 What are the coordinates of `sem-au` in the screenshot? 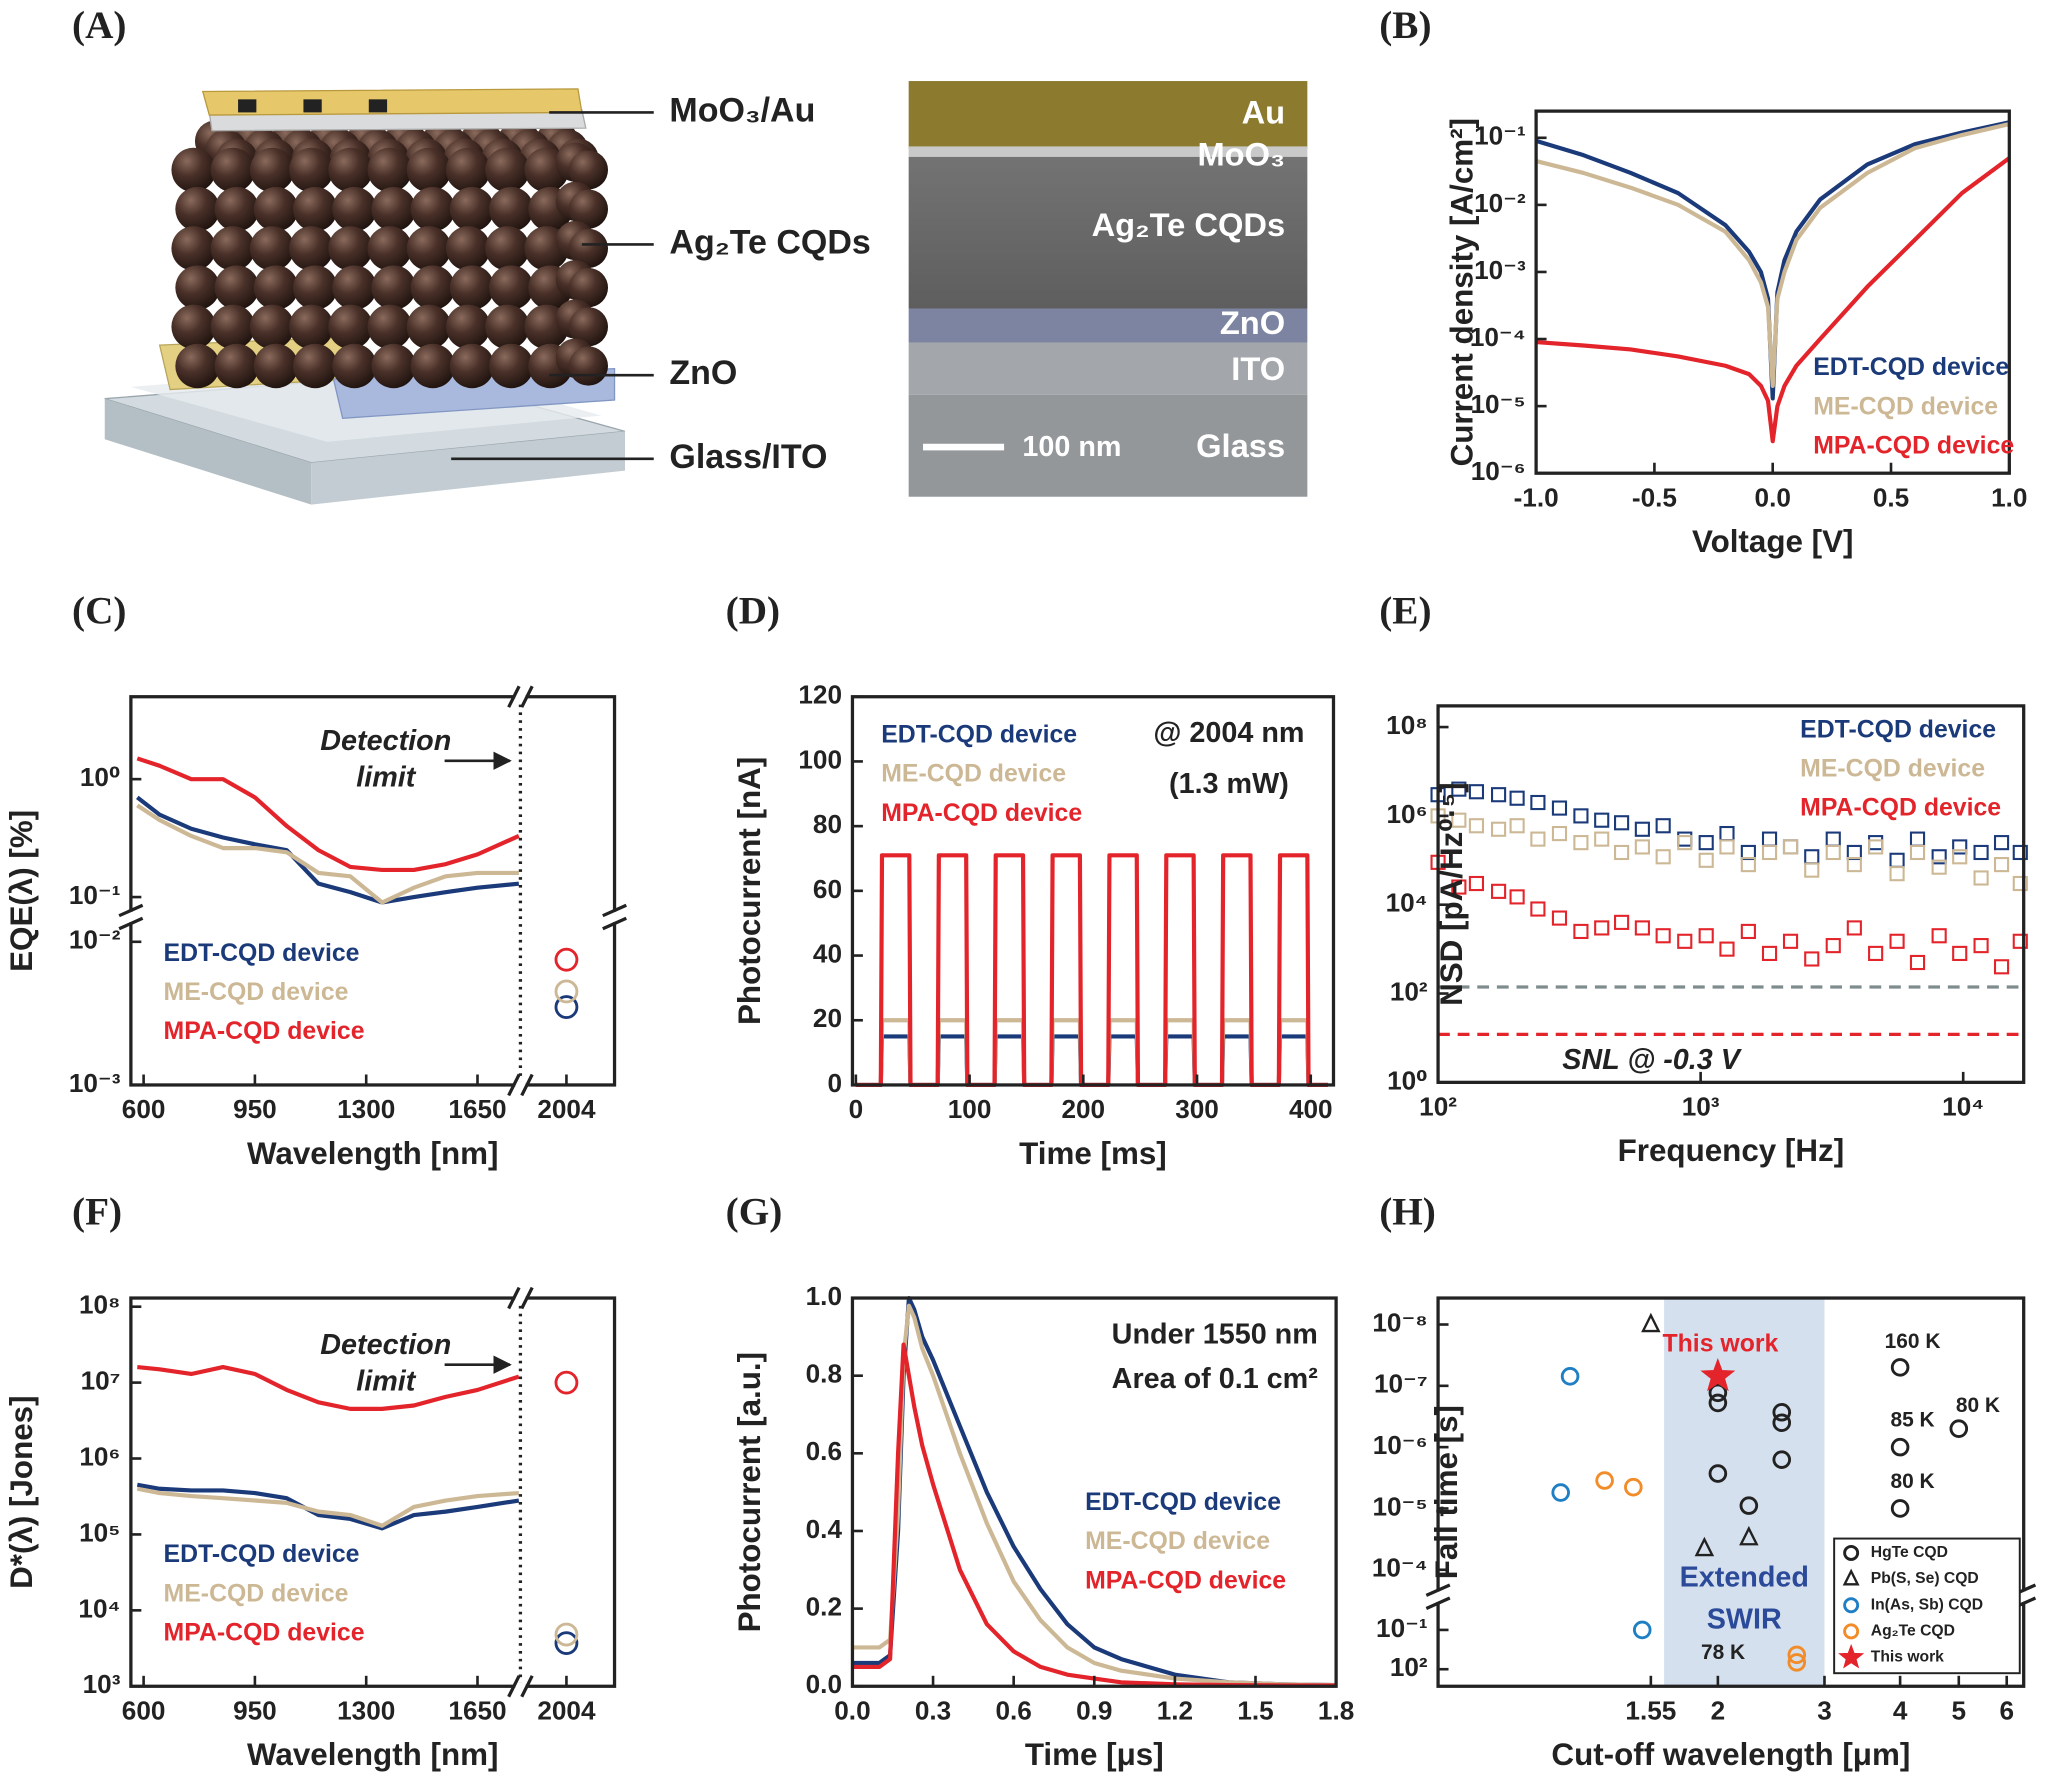 It's located at (1108, 115).